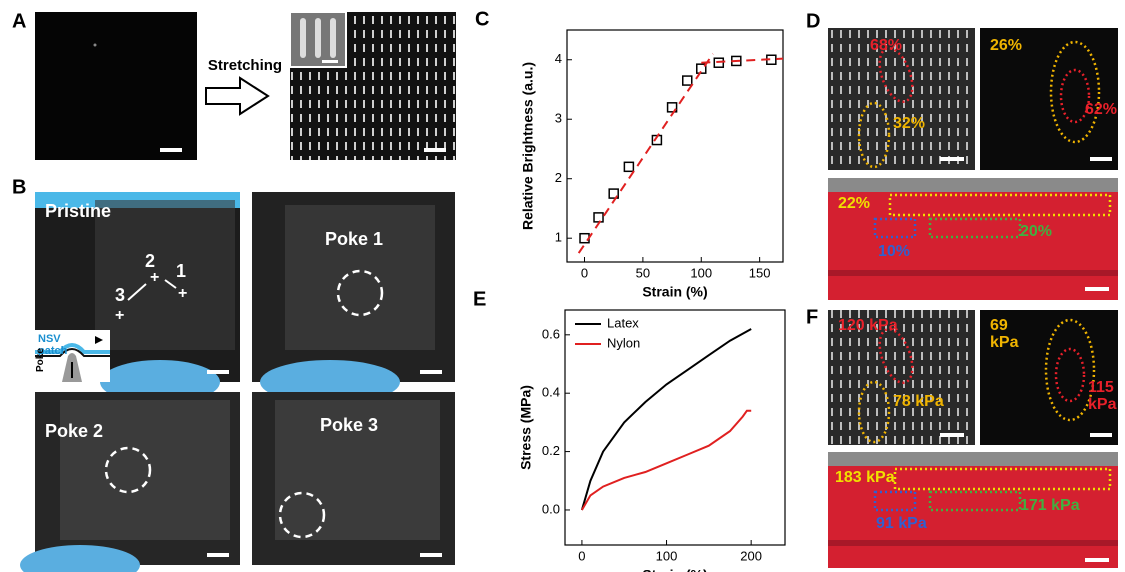  What do you see at coordinates (551, 450) in the screenshot?
I see `y-tick-label: 0.2` at bounding box center [551, 450].